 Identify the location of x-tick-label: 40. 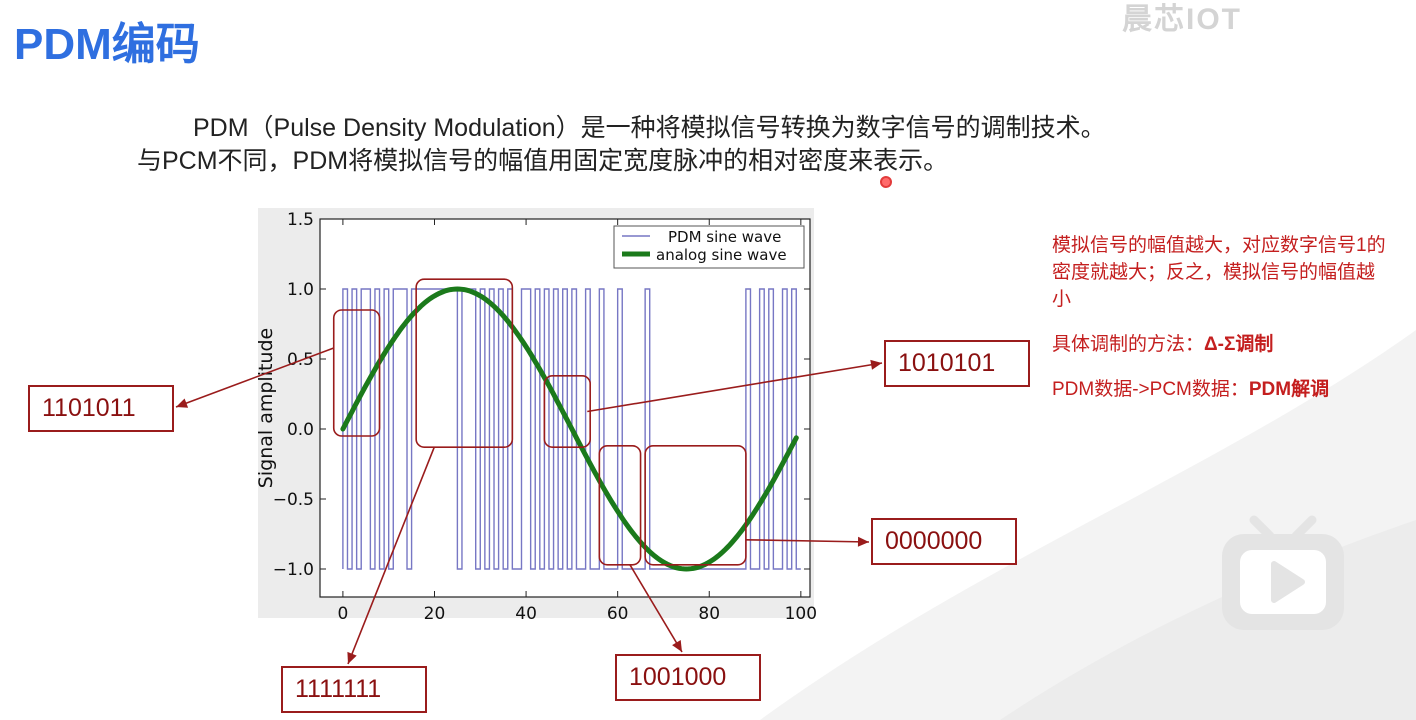
(526, 614).